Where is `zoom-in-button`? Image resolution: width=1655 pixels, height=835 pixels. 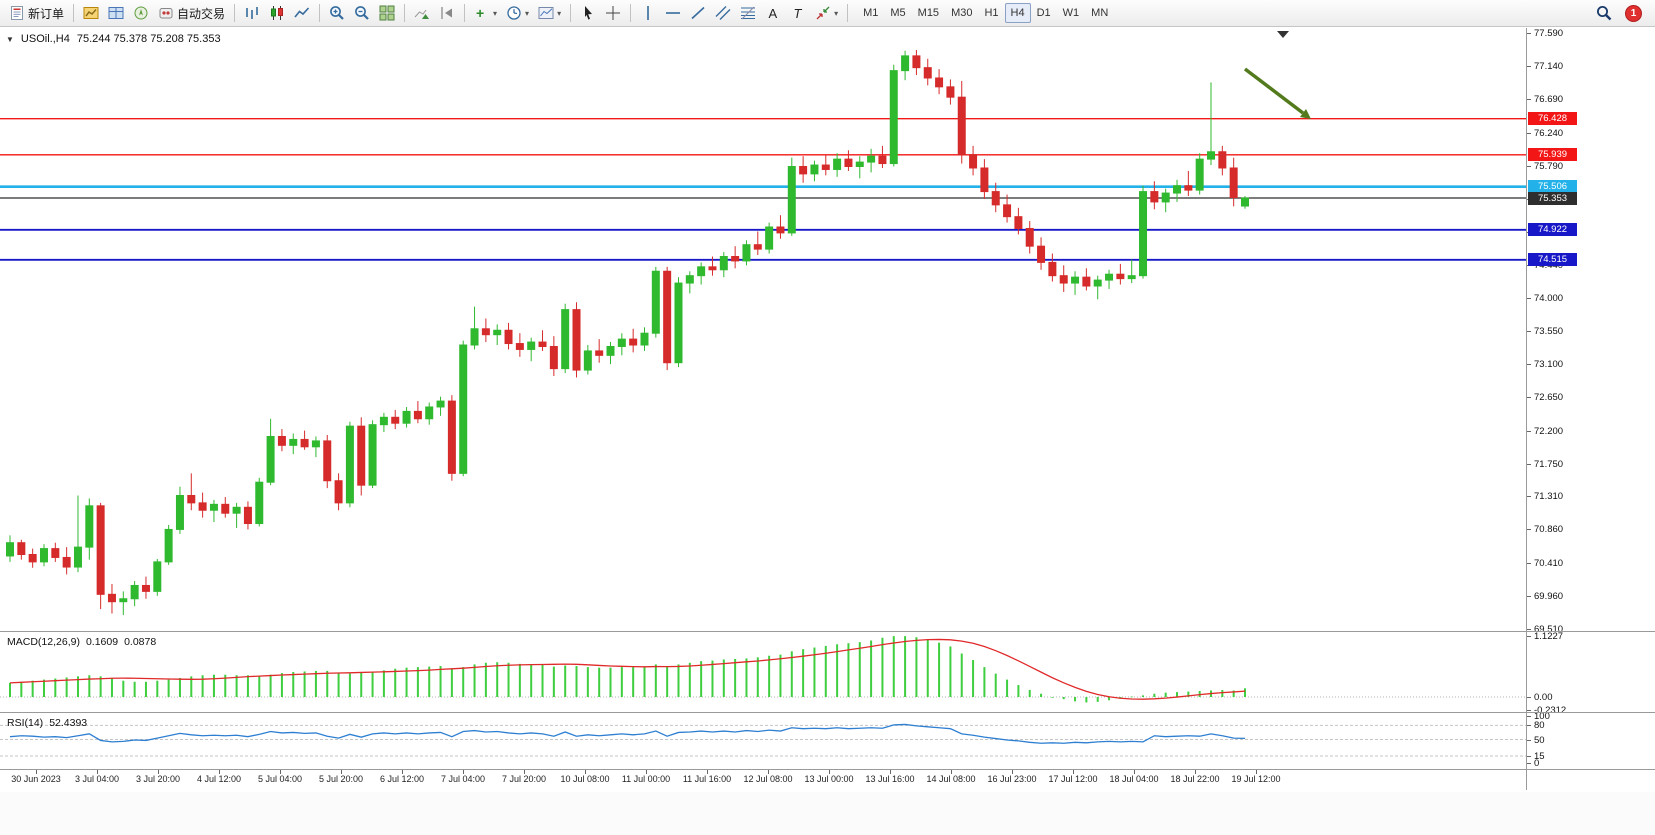
zoom-in-button is located at coordinates (337, 13).